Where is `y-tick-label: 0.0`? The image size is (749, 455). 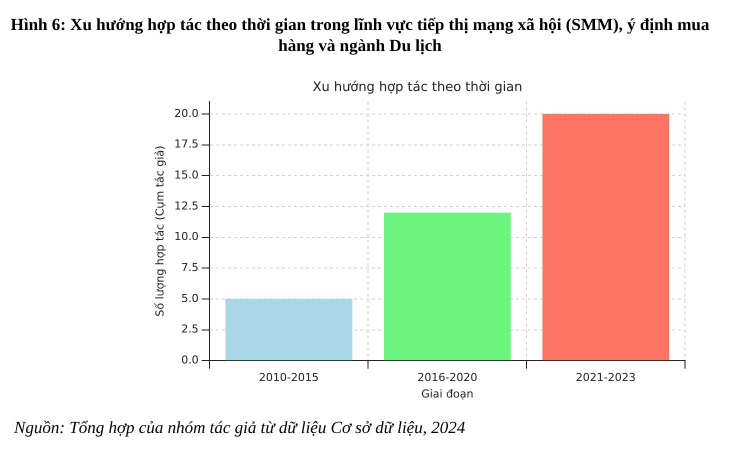
y-tick-label: 0.0 is located at coordinates (190, 359).